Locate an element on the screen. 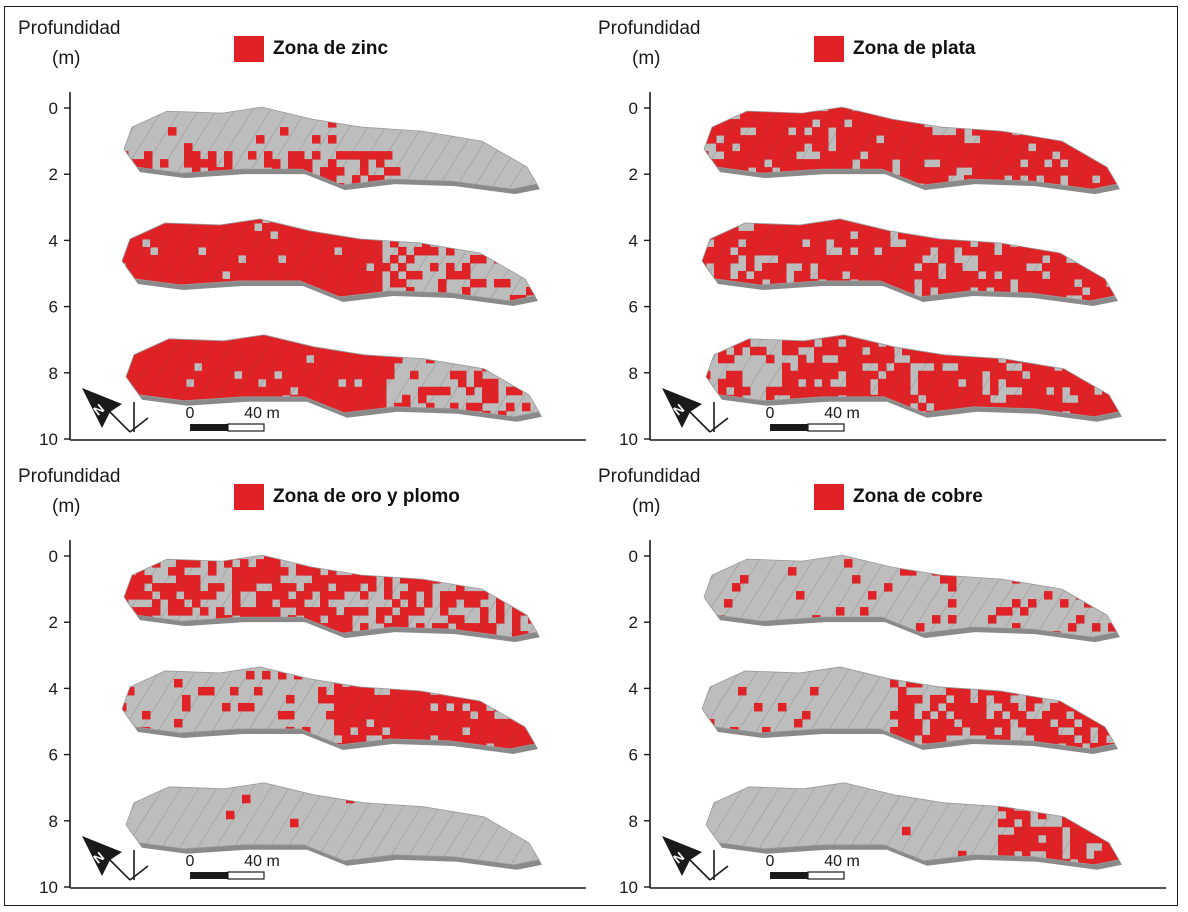  scale-bar: 0 40 m is located at coordinates (813, 866).